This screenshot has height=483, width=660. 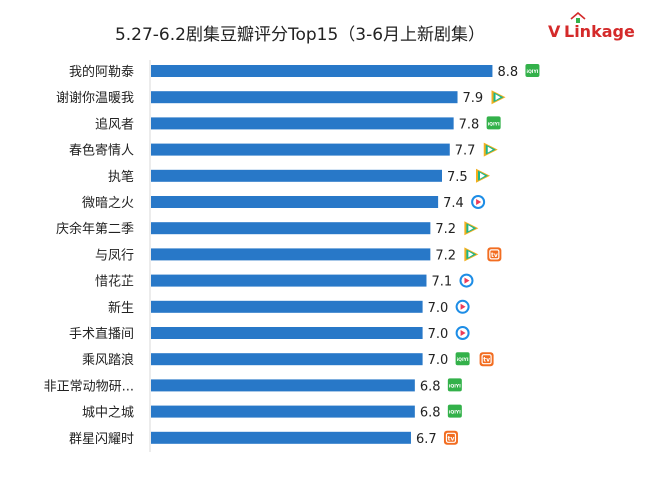 What do you see at coordinates (554, 31) in the screenshot?
I see `logo-text-v: V` at bounding box center [554, 31].